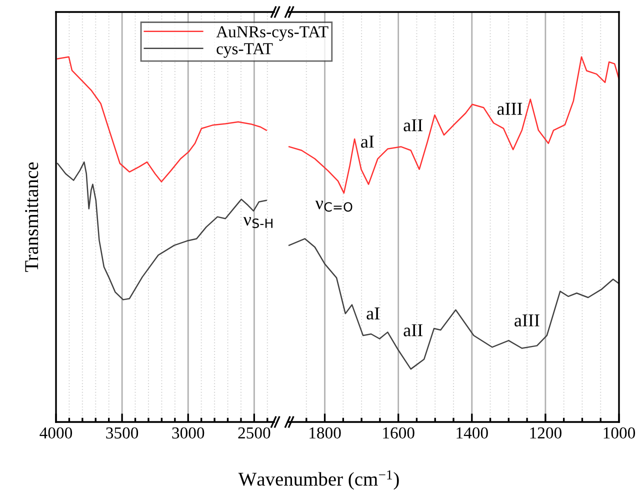 The width and height of the screenshot is (638, 495). Describe the element at coordinates (254, 433) in the screenshot. I see `x-tick-label: 2500` at that location.